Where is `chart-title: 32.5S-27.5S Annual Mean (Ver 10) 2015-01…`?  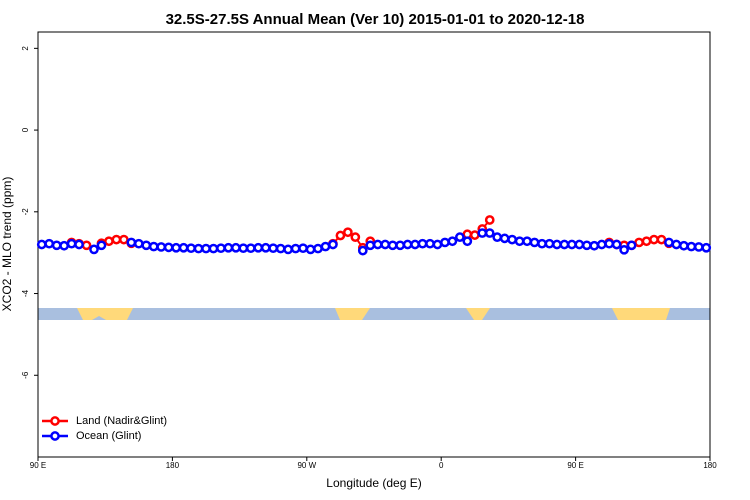
chart-title: 32.5S-27.5S Annual Mean (Ver 10) 2015-01… is located at coordinates (375, 19).